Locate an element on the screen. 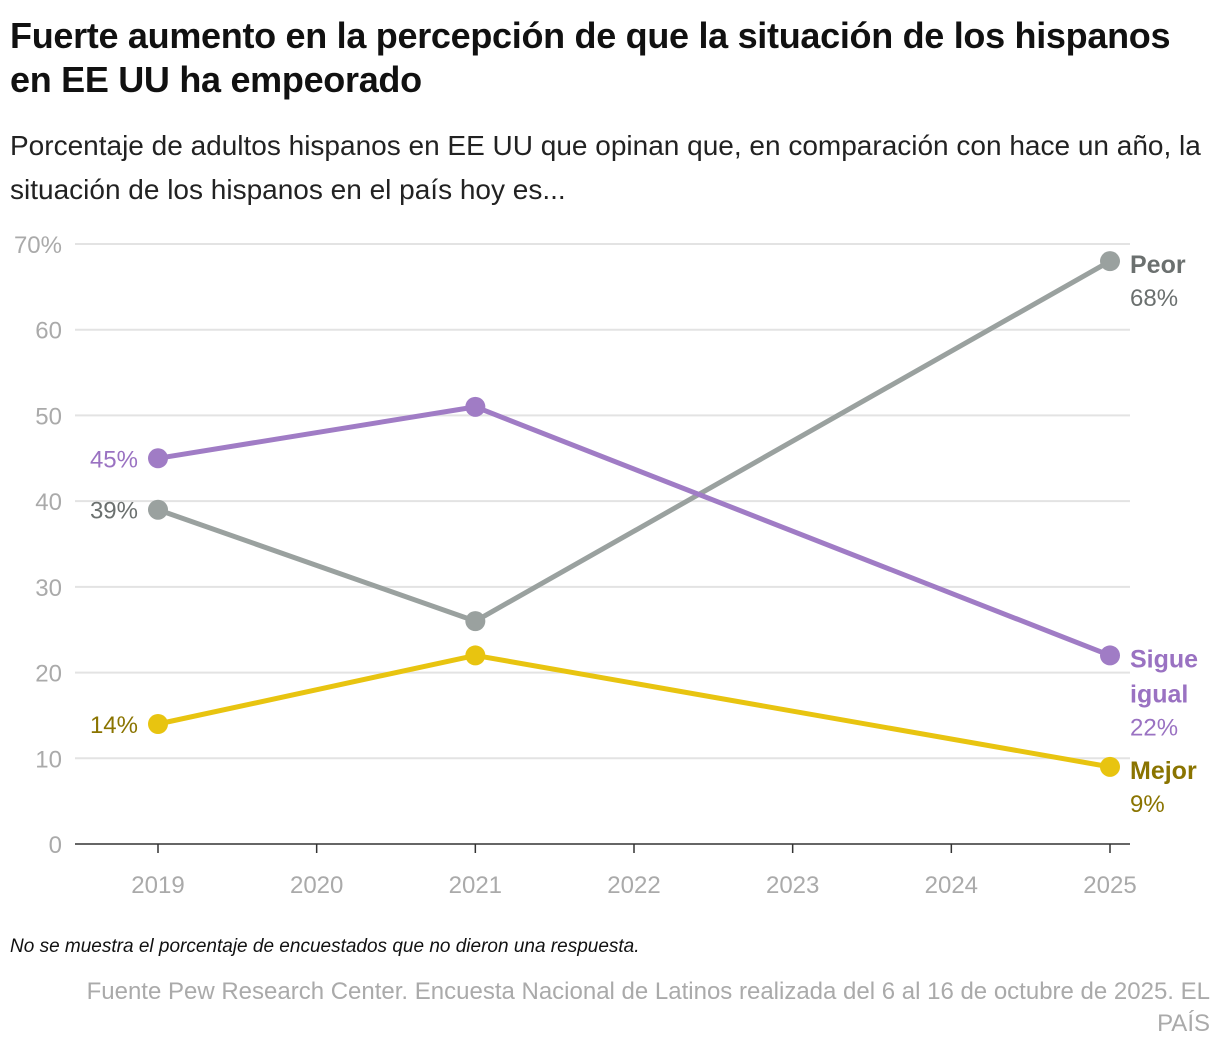 This screenshot has width=1220, height=1054. y-tick-label: 0 is located at coordinates (55, 845).